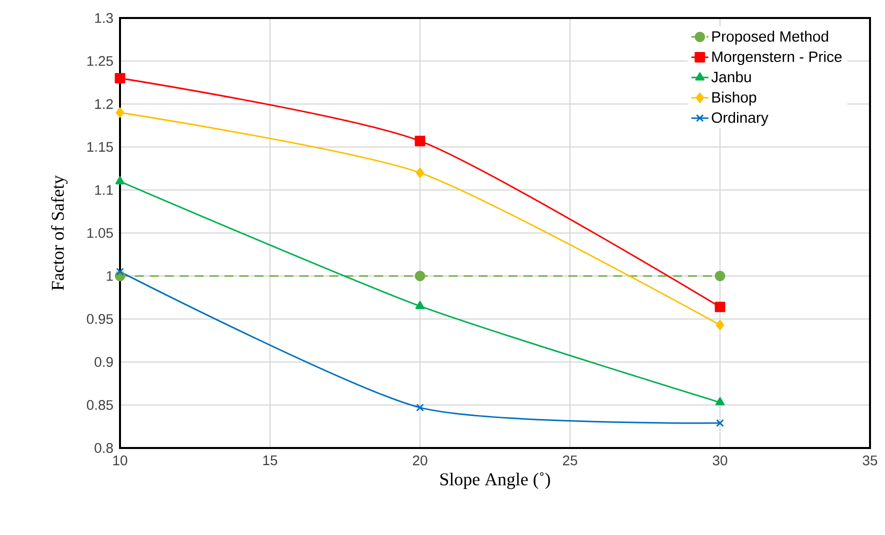 Image resolution: width=885 pixels, height=535 pixels. I want to click on y-tick-label: 0.9, so click(103, 362).